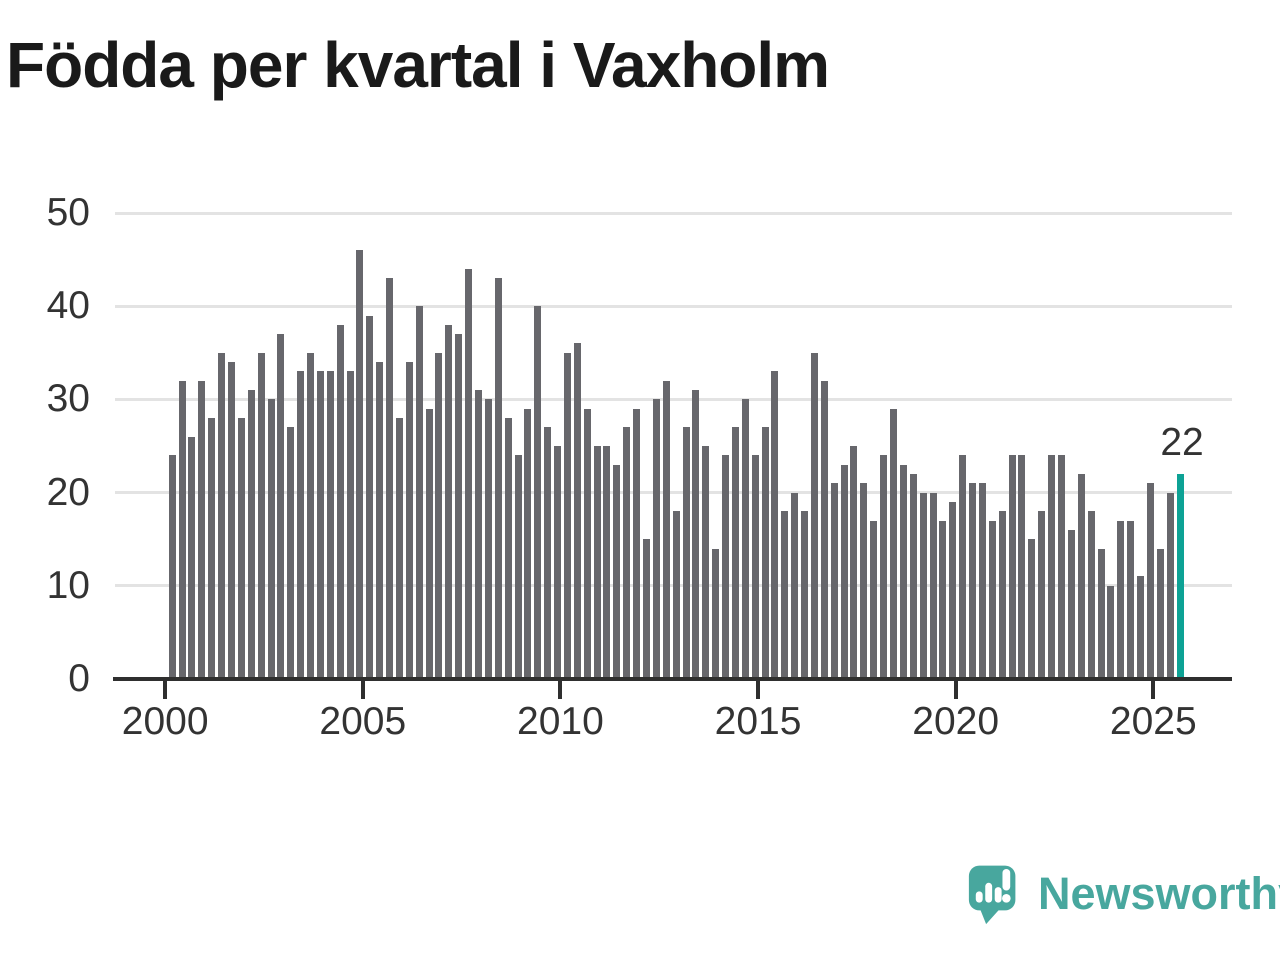 This screenshot has width=1280, height=960. I want to click on x-axis-label: 2005, so click(363, 721).